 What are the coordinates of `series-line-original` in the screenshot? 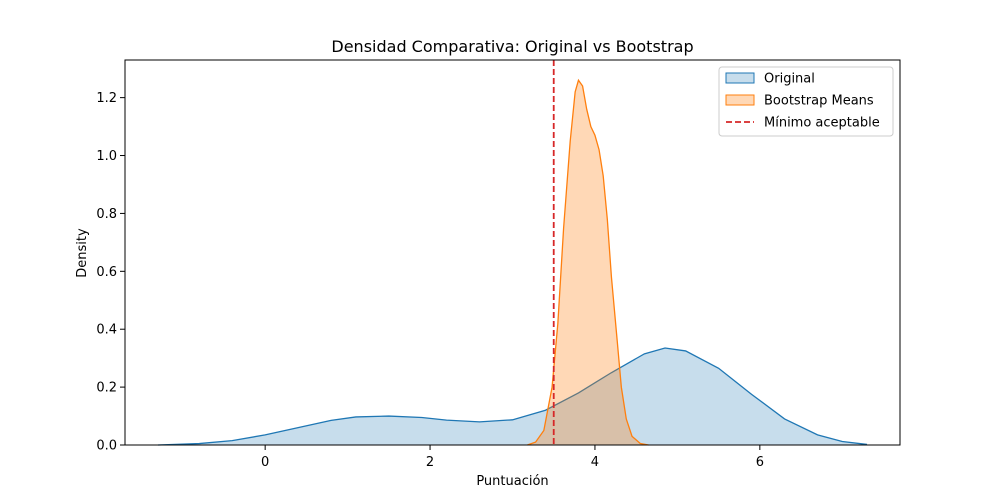 It's located at (512, 396).